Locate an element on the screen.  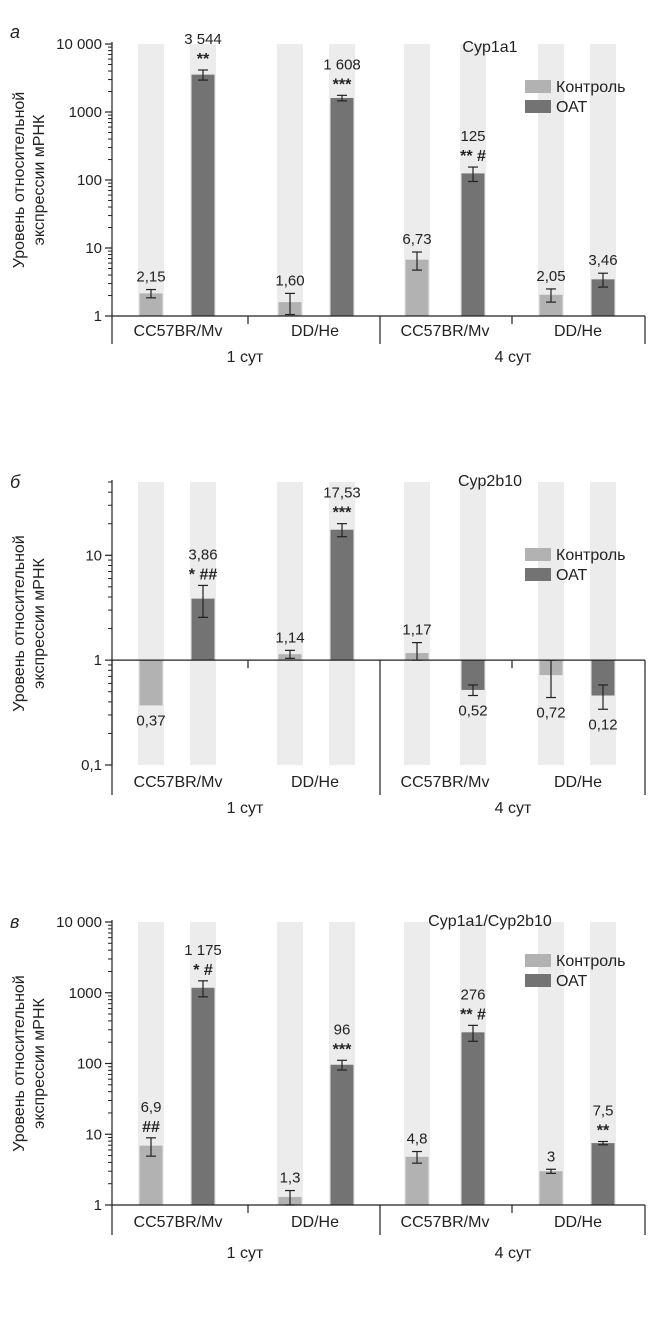
data-label: 96 is located at coordinates (342, 1029).